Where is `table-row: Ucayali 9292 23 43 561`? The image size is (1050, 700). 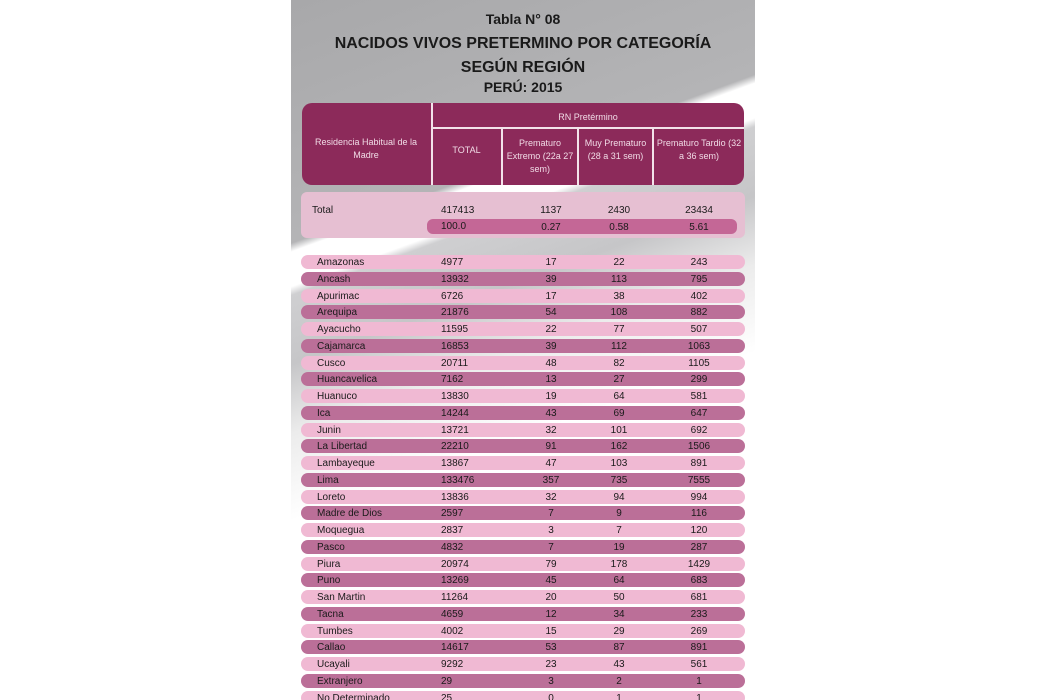
table-row: Ucayali 9292 23 43 561 is located at coordinates (523, 664).